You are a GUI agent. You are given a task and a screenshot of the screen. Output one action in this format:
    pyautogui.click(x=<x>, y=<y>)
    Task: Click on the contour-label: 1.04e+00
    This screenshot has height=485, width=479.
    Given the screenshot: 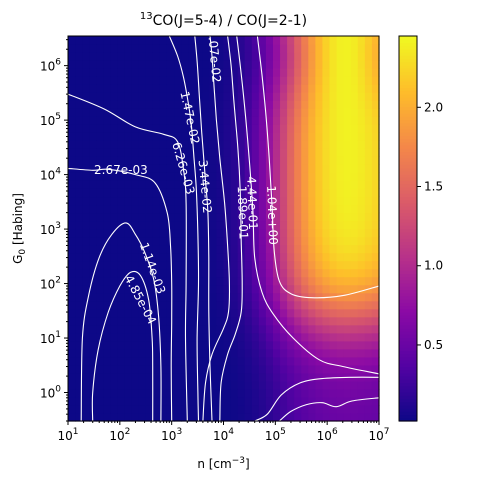 What is the action you would take?
    pyautogui.click(x=272, y=215)
    